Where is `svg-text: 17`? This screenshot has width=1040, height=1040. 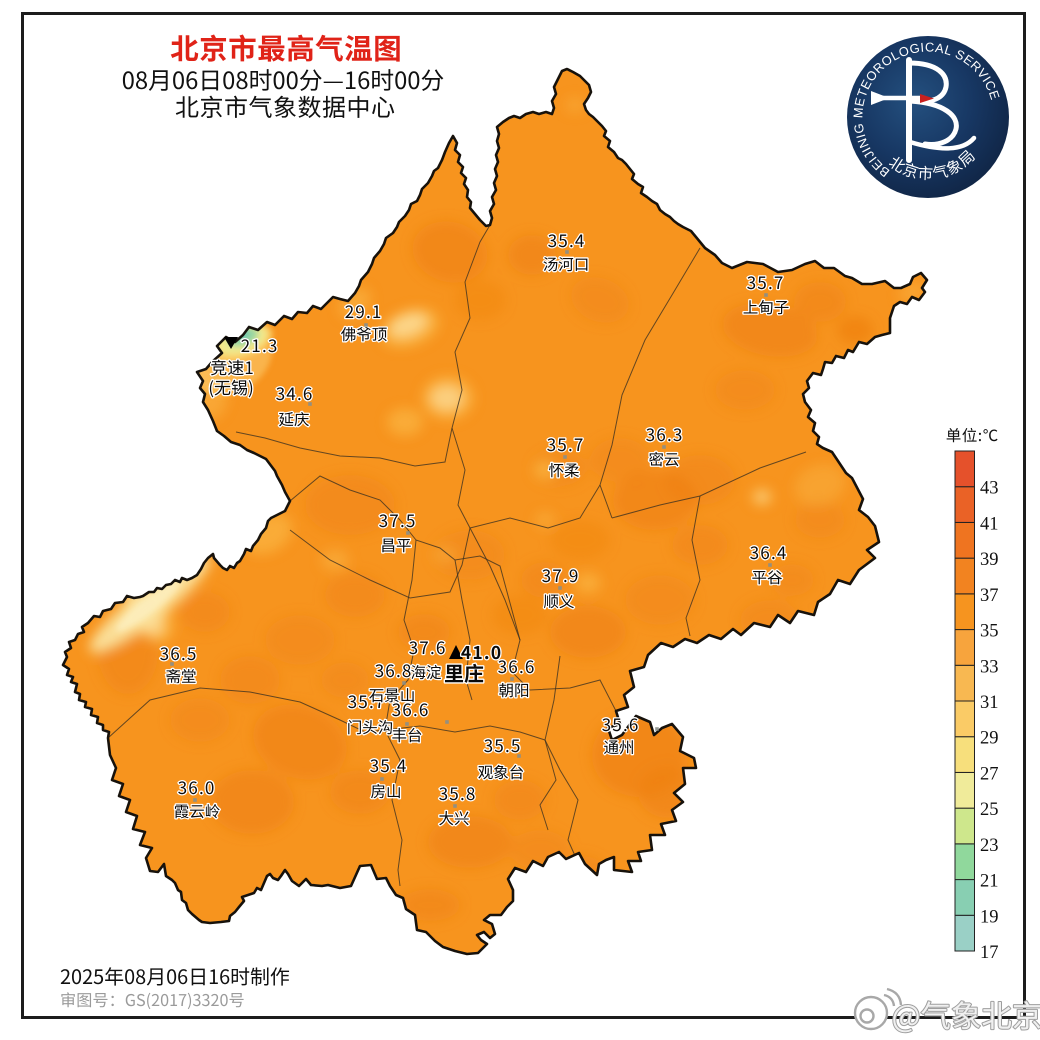 svg-text: 17 is located at coordinates (989, 953).